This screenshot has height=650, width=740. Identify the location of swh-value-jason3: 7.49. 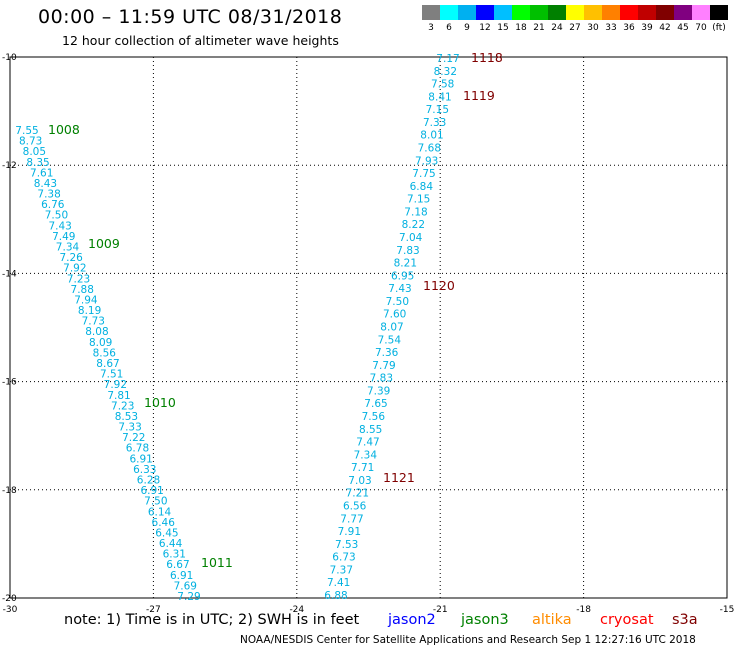
(63, 237).